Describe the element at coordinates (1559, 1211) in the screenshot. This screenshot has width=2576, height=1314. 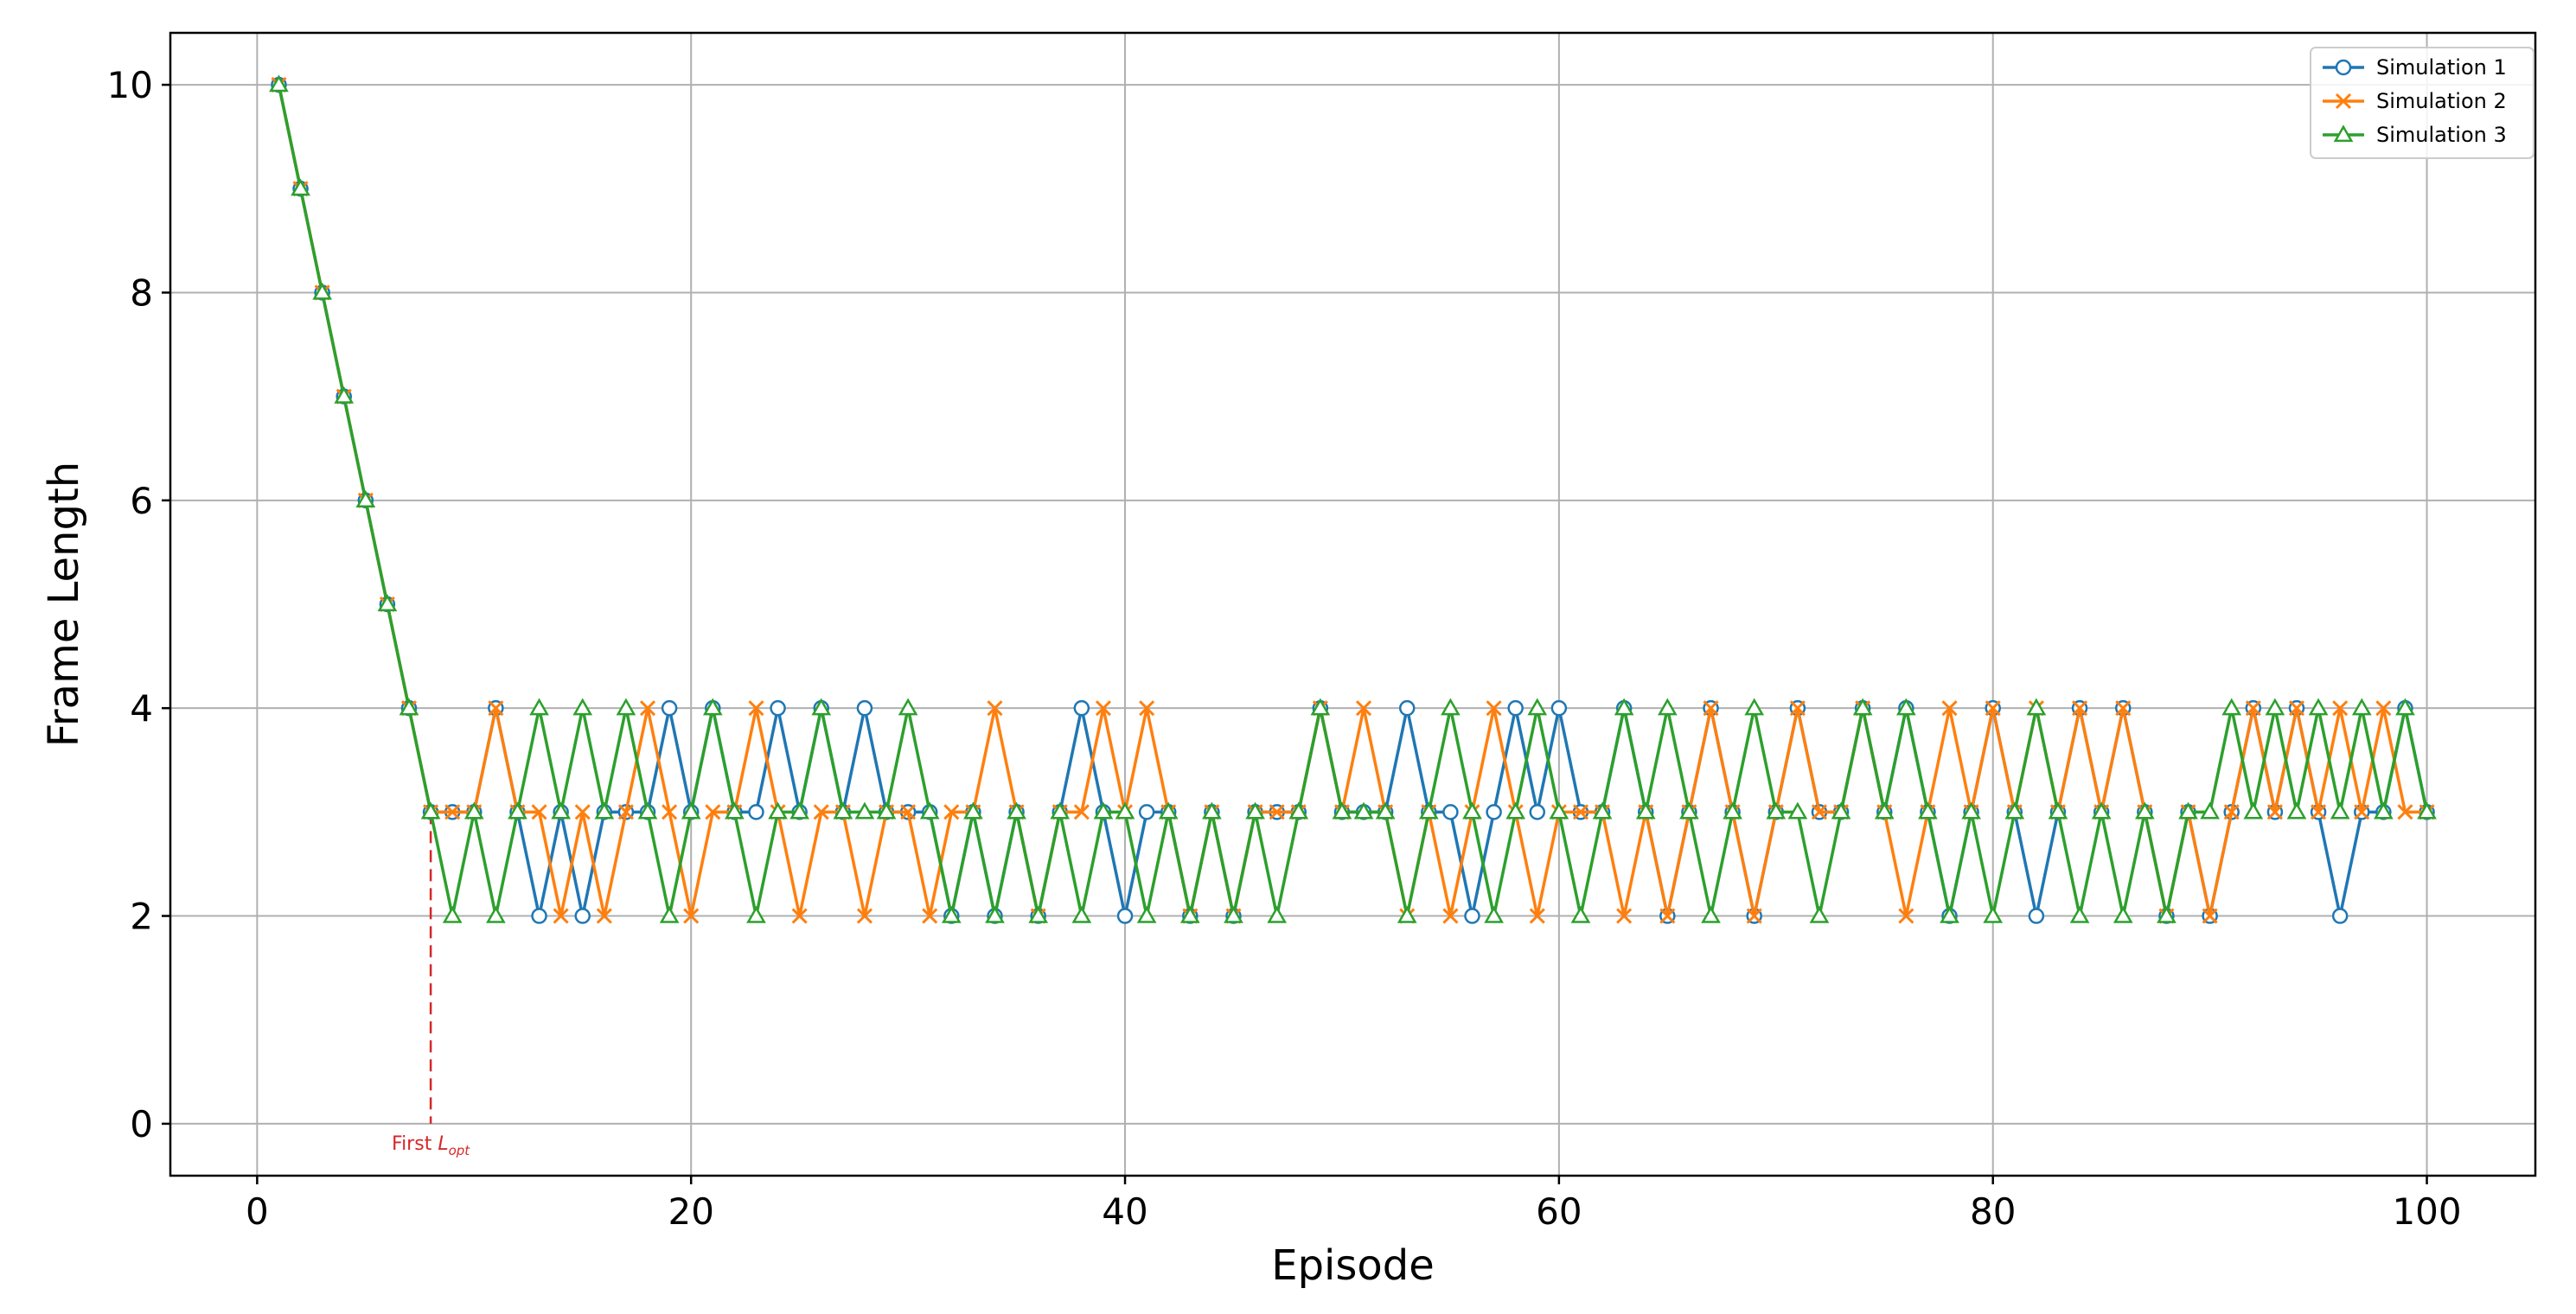
I see `x-tick-label: 60` at that location.